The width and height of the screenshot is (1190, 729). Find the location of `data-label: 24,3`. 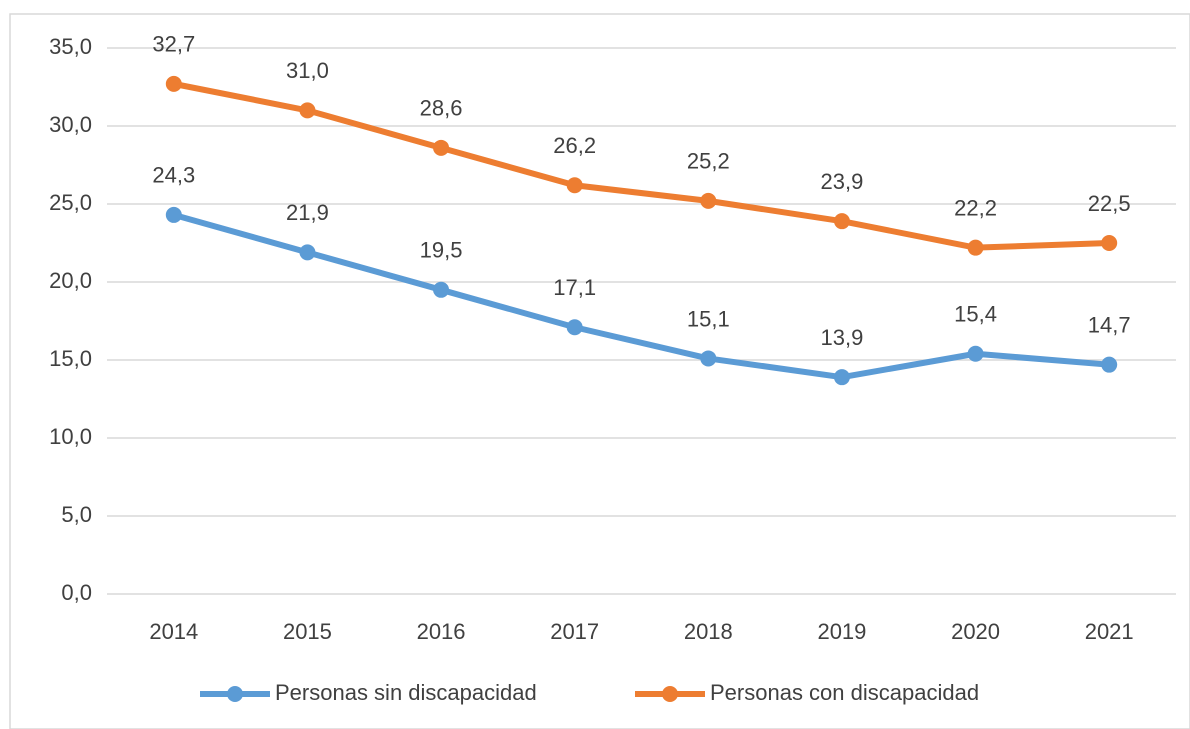

data-label: 24,3 is located at coordinates (173, 175).